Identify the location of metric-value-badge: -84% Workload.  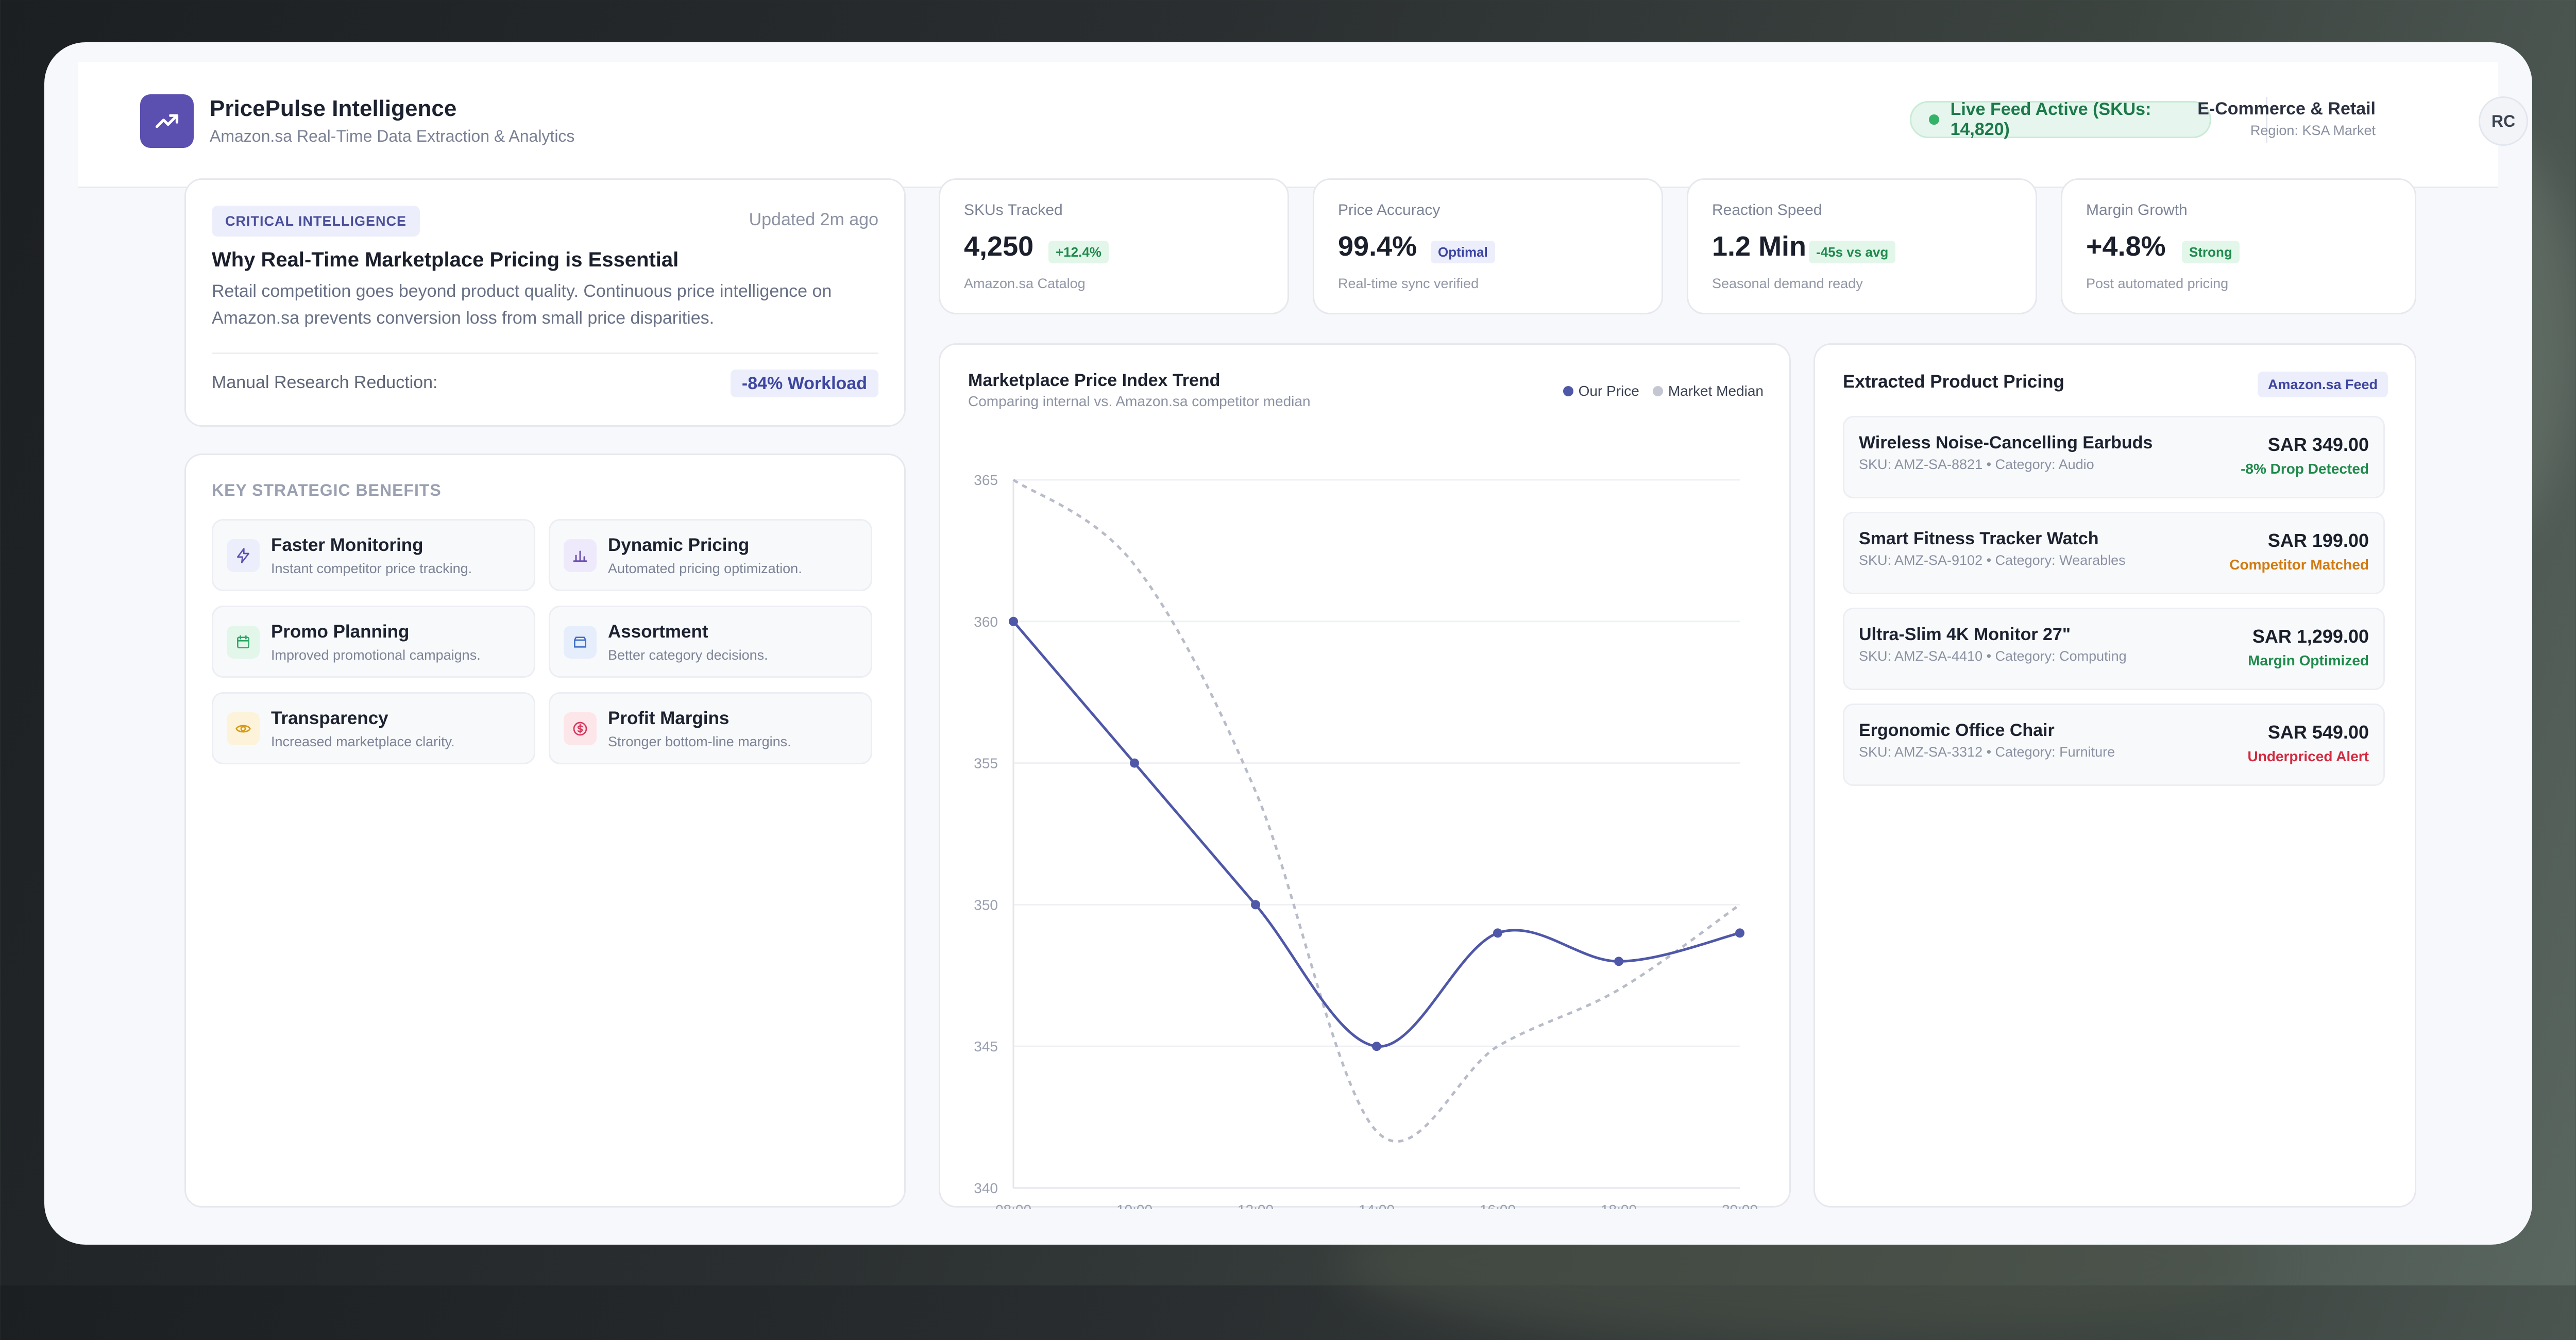
(804, 383).